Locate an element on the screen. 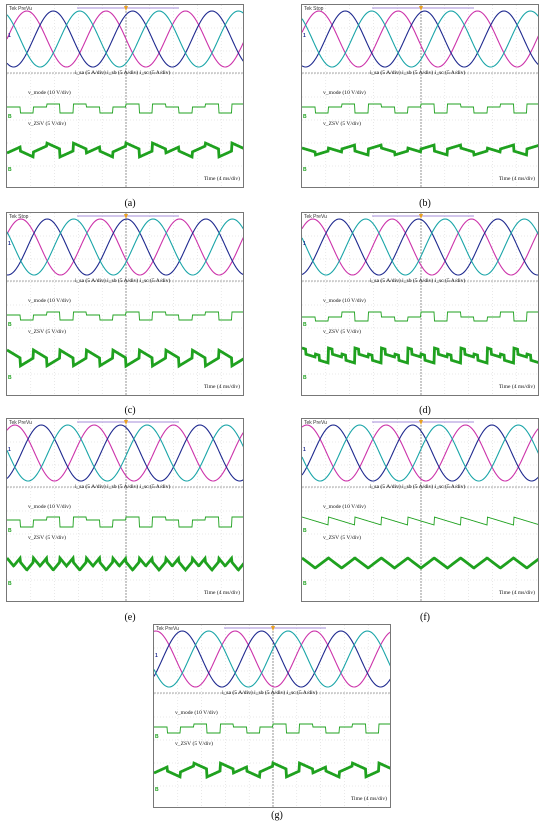 The height and width of the screenshot is (828, 550). panel-caption-a: (a) is located at coordinates (130, 203).